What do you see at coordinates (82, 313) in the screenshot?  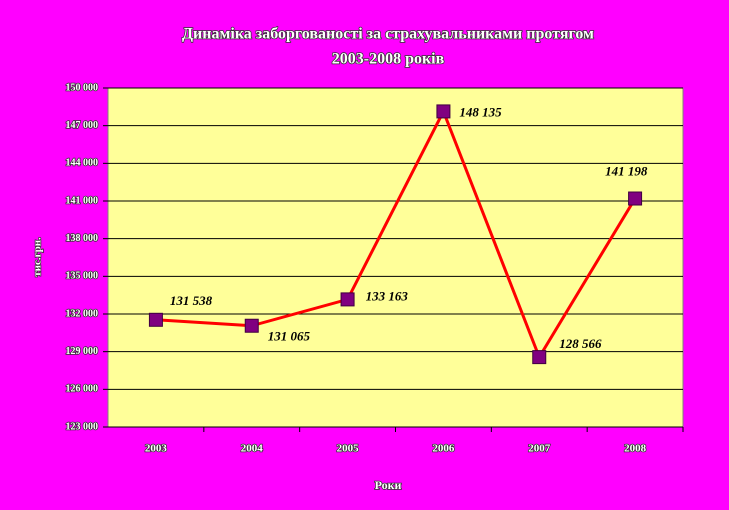 I see `y-tick-label: 132 000` at bounding box center [82, 313].